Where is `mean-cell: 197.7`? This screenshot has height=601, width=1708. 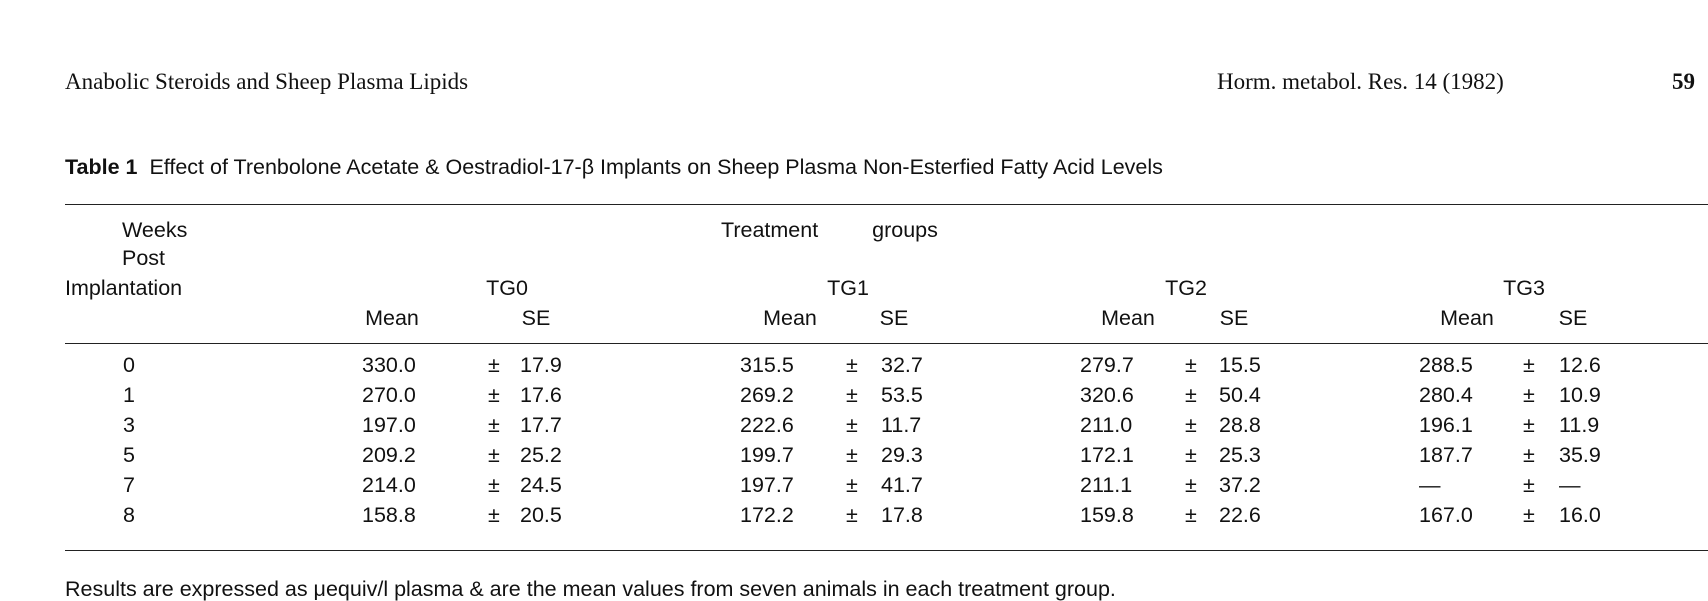
mean-cell: 197.7 is located at coordinates (767, 485).